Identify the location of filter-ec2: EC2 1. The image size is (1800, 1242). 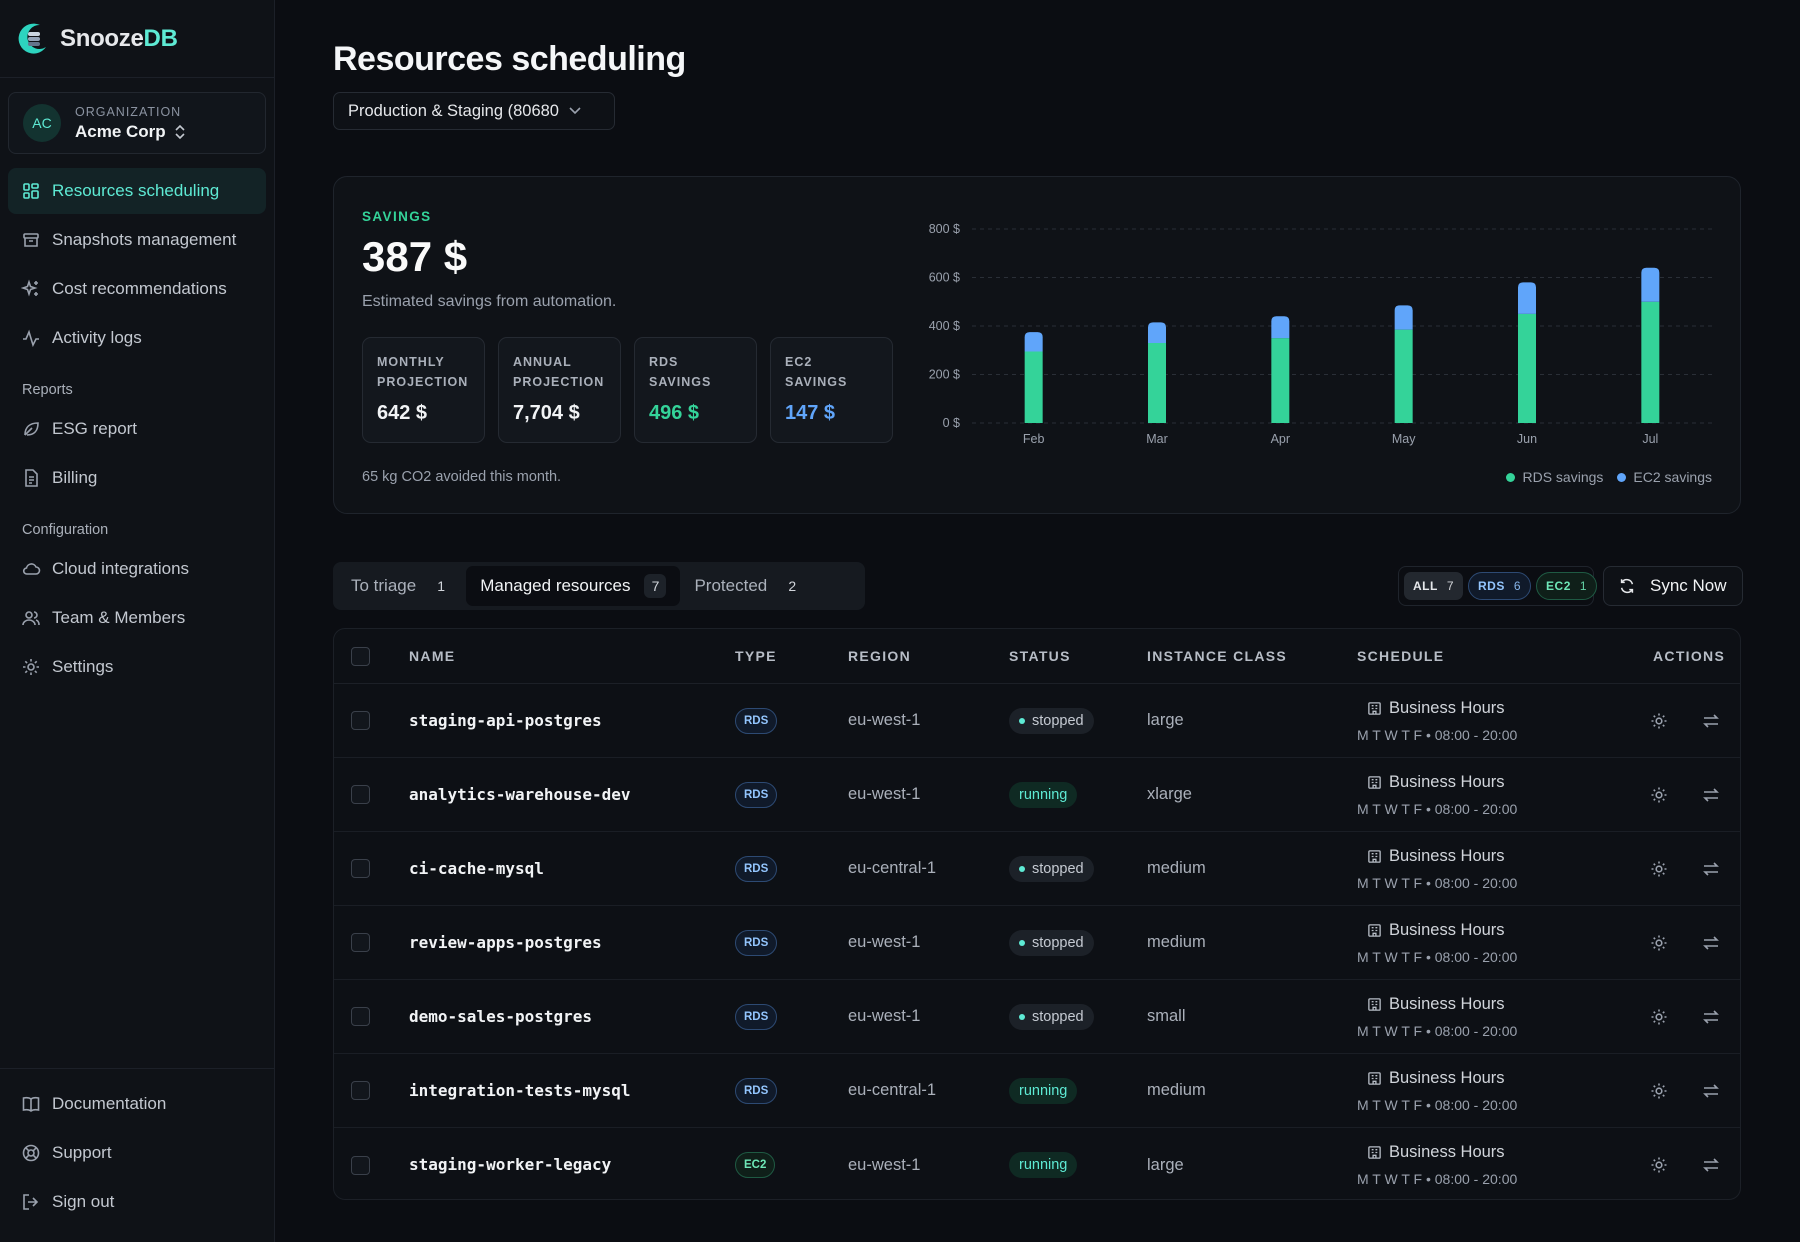
(1567, 586).